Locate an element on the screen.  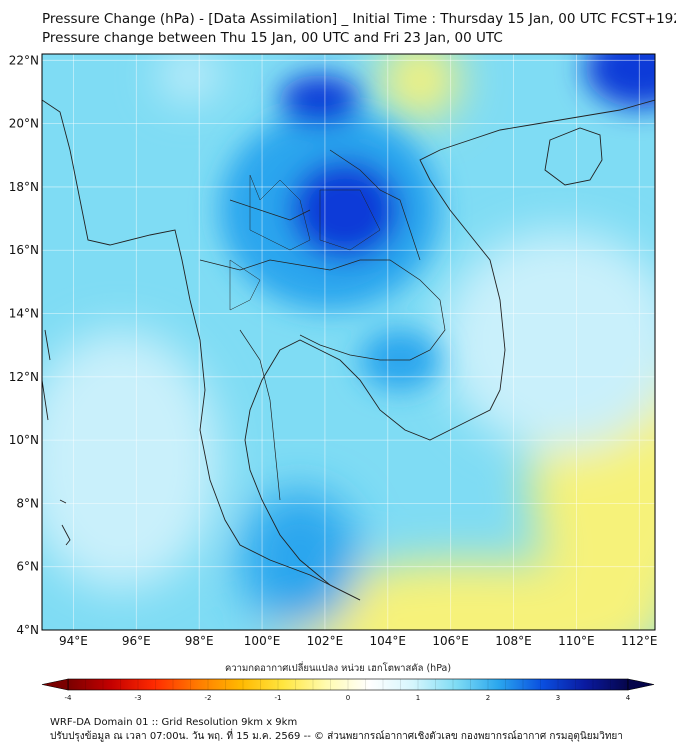
lat-tick-label: 22°N is located at coordinates (24, 60).